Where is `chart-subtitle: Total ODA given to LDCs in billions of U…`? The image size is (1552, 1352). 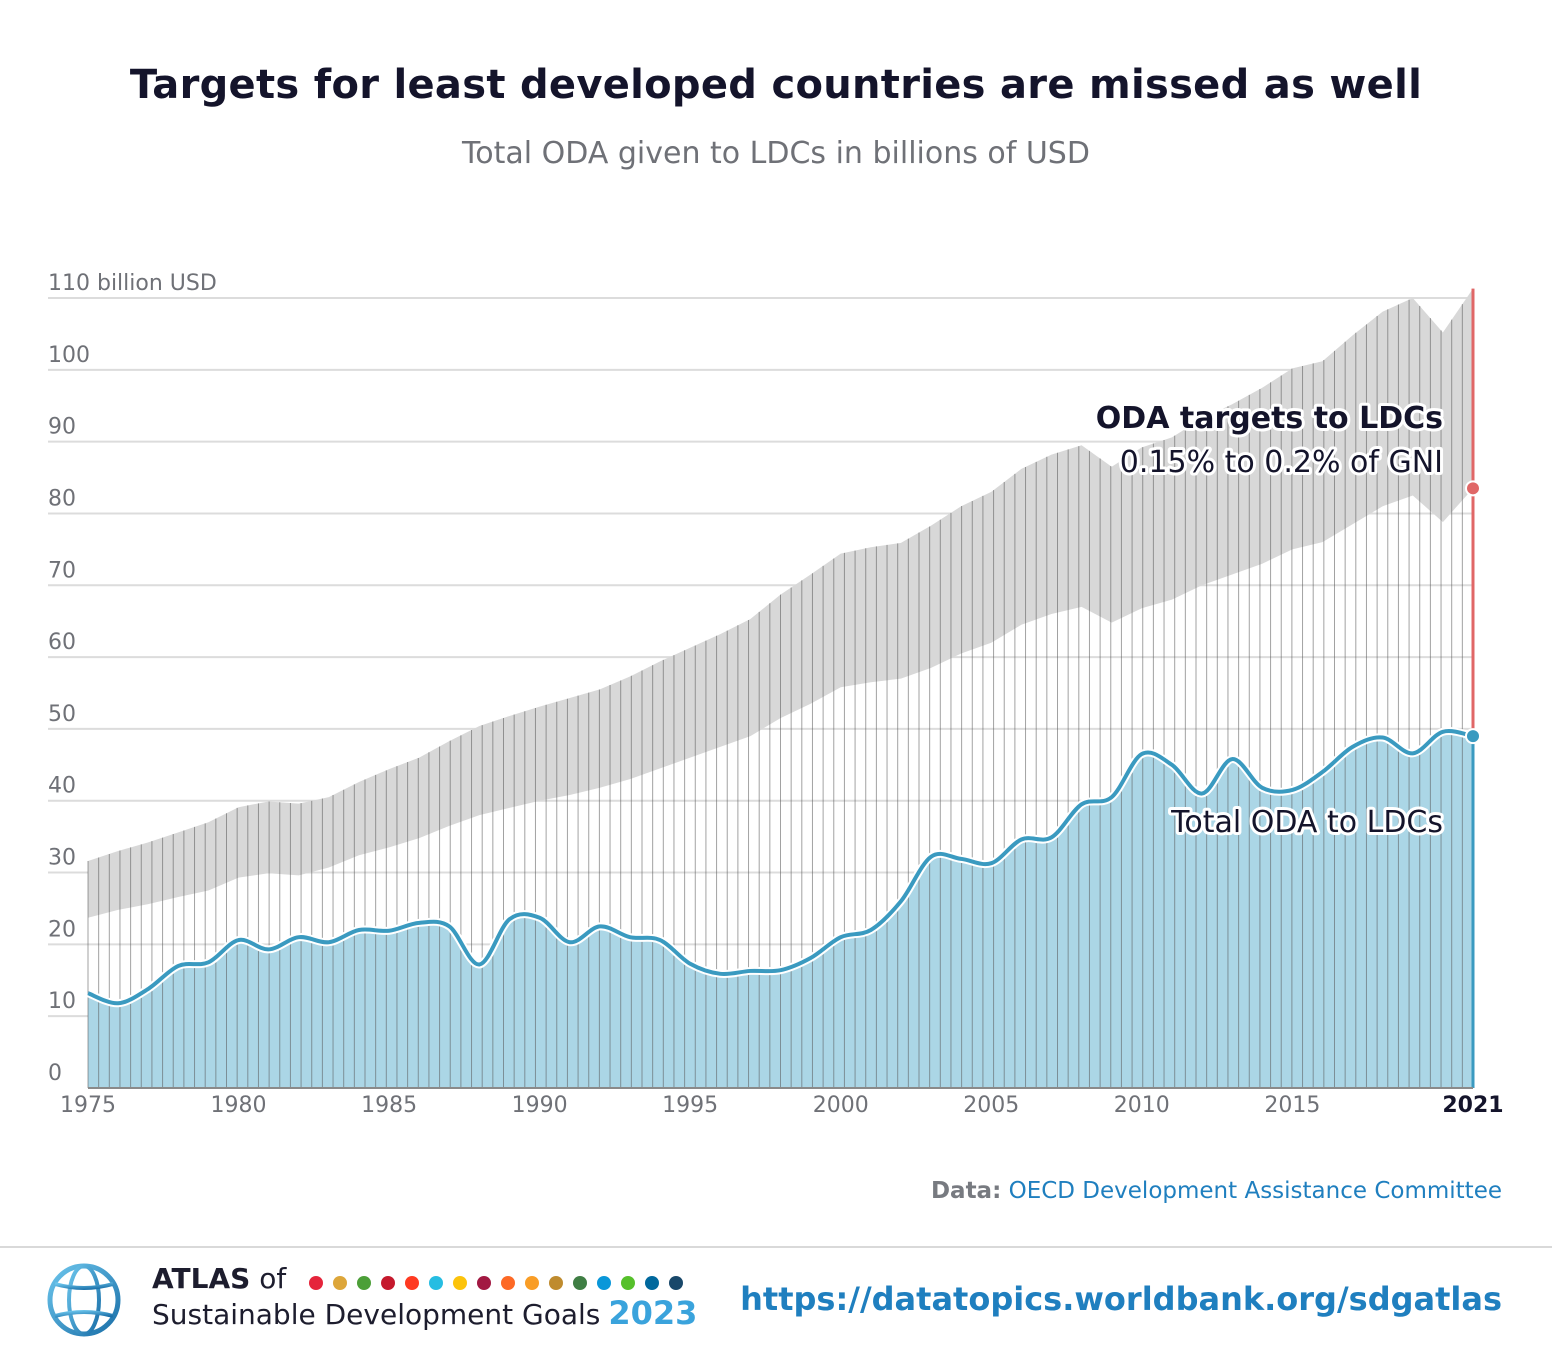
chart-subtitle: Total ODA given to LDCs in billions of U… is located at coordinates (776, 153).